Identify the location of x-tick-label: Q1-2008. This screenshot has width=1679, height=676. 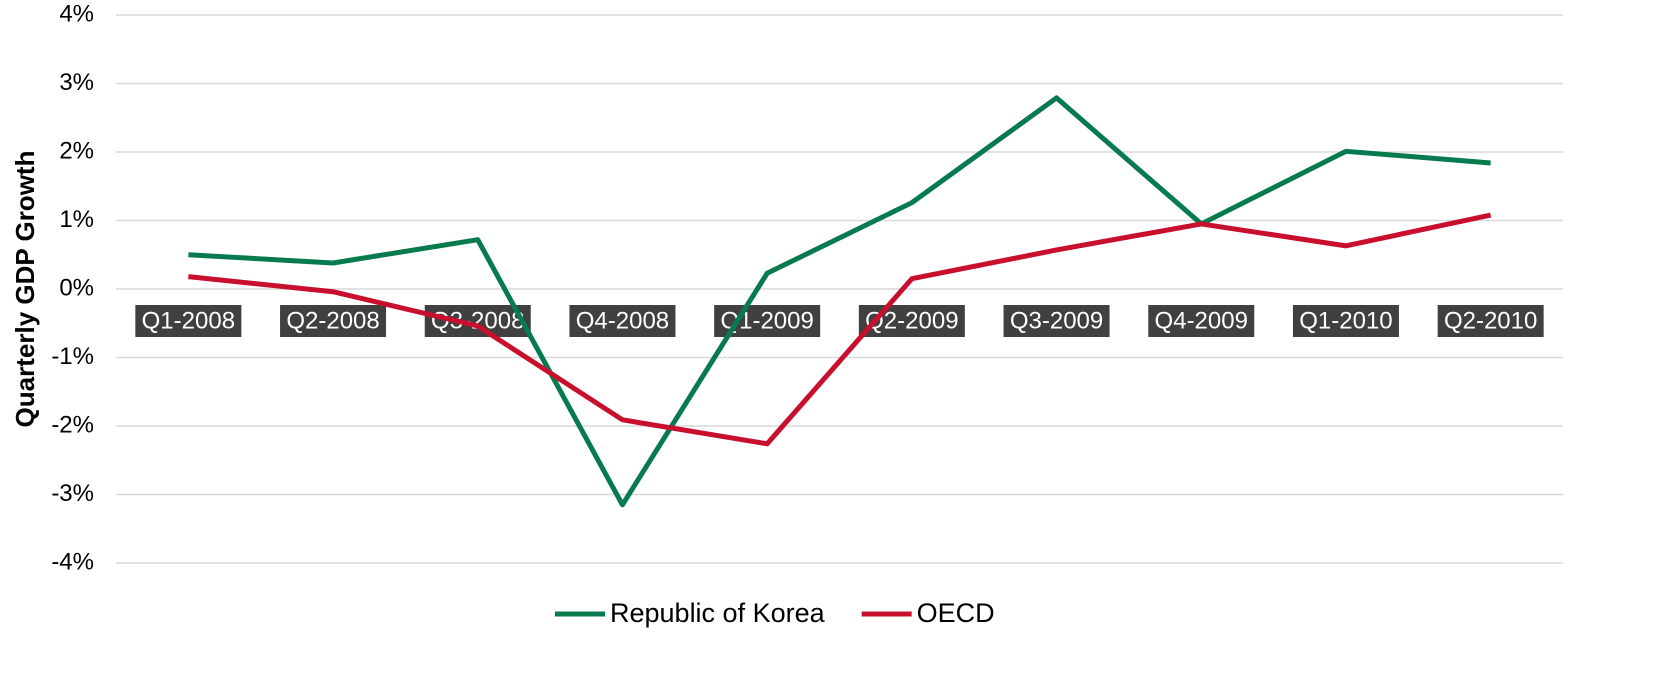
(188, 320).